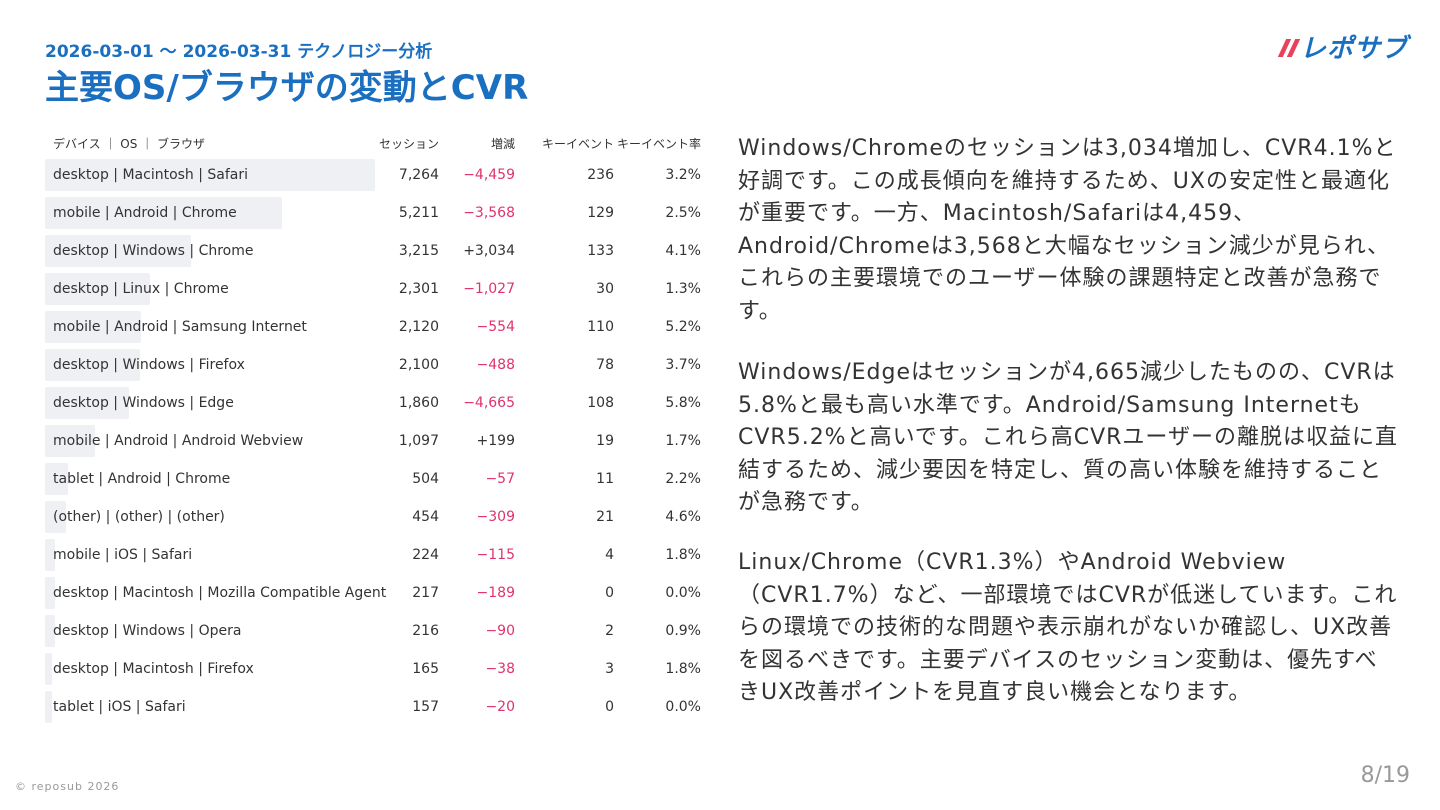 The image size is (1440, 810). I want to click on row-label: (other) | (other) | (other), so click(139, 517).